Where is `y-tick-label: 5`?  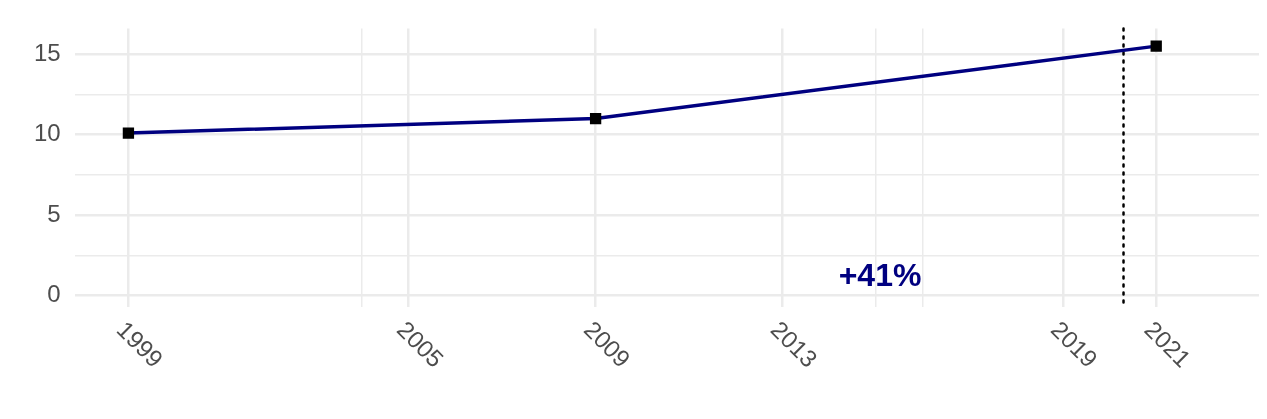
y-tick-label: 5 is located at coordinates (54, 213).